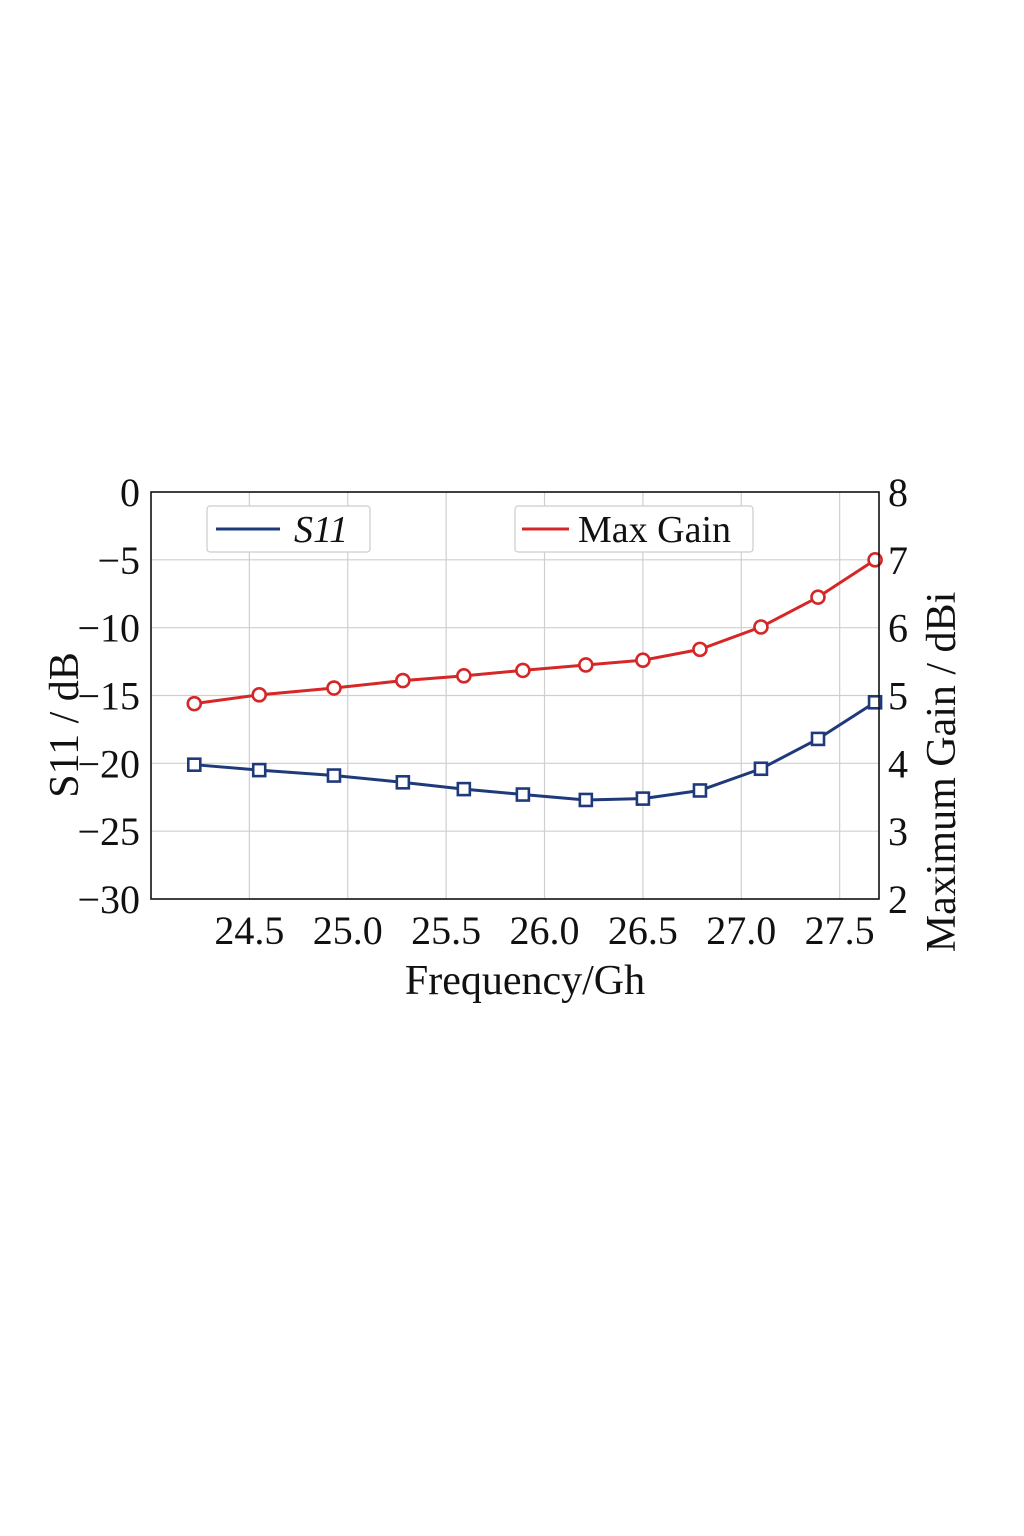  Describe the element at coordinates (348, 930) in the screenshot. I see `x-tick-label: 25.0` at that location.